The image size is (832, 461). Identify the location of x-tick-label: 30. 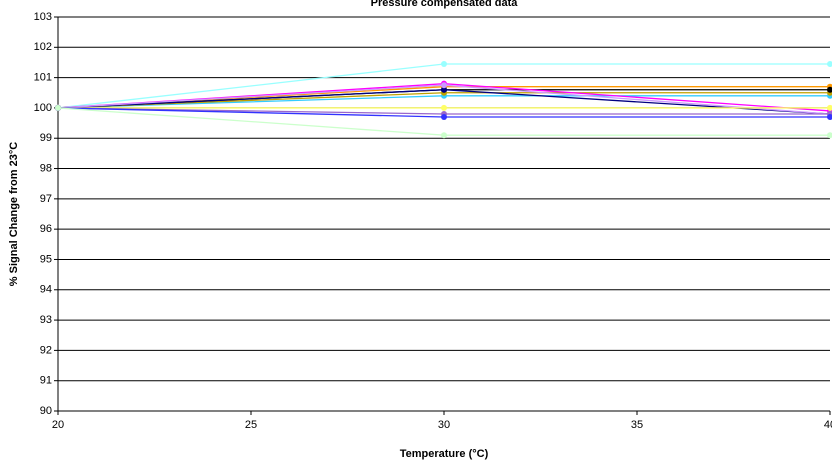
(444, 425).